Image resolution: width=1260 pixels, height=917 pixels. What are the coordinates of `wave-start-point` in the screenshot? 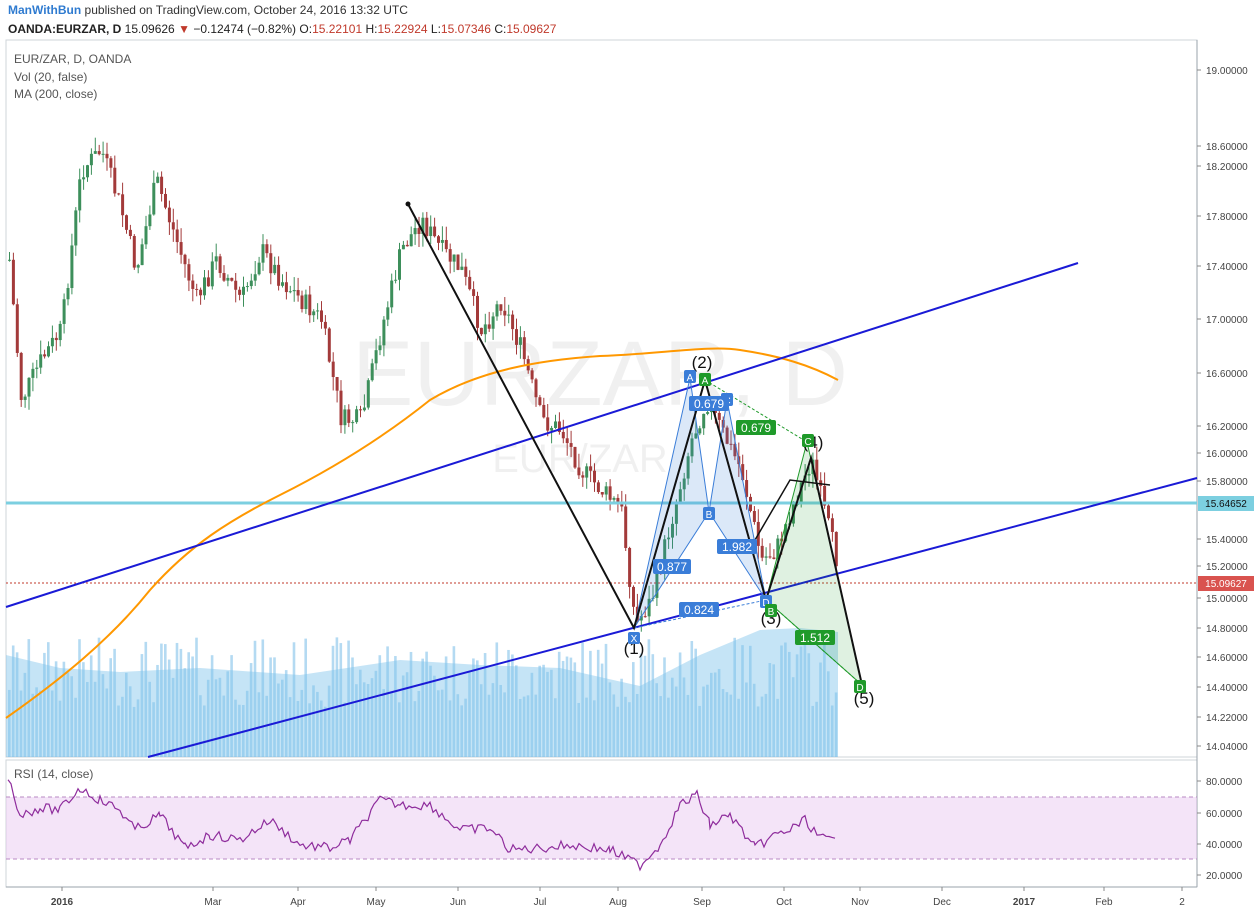 It's located at (408, 204).